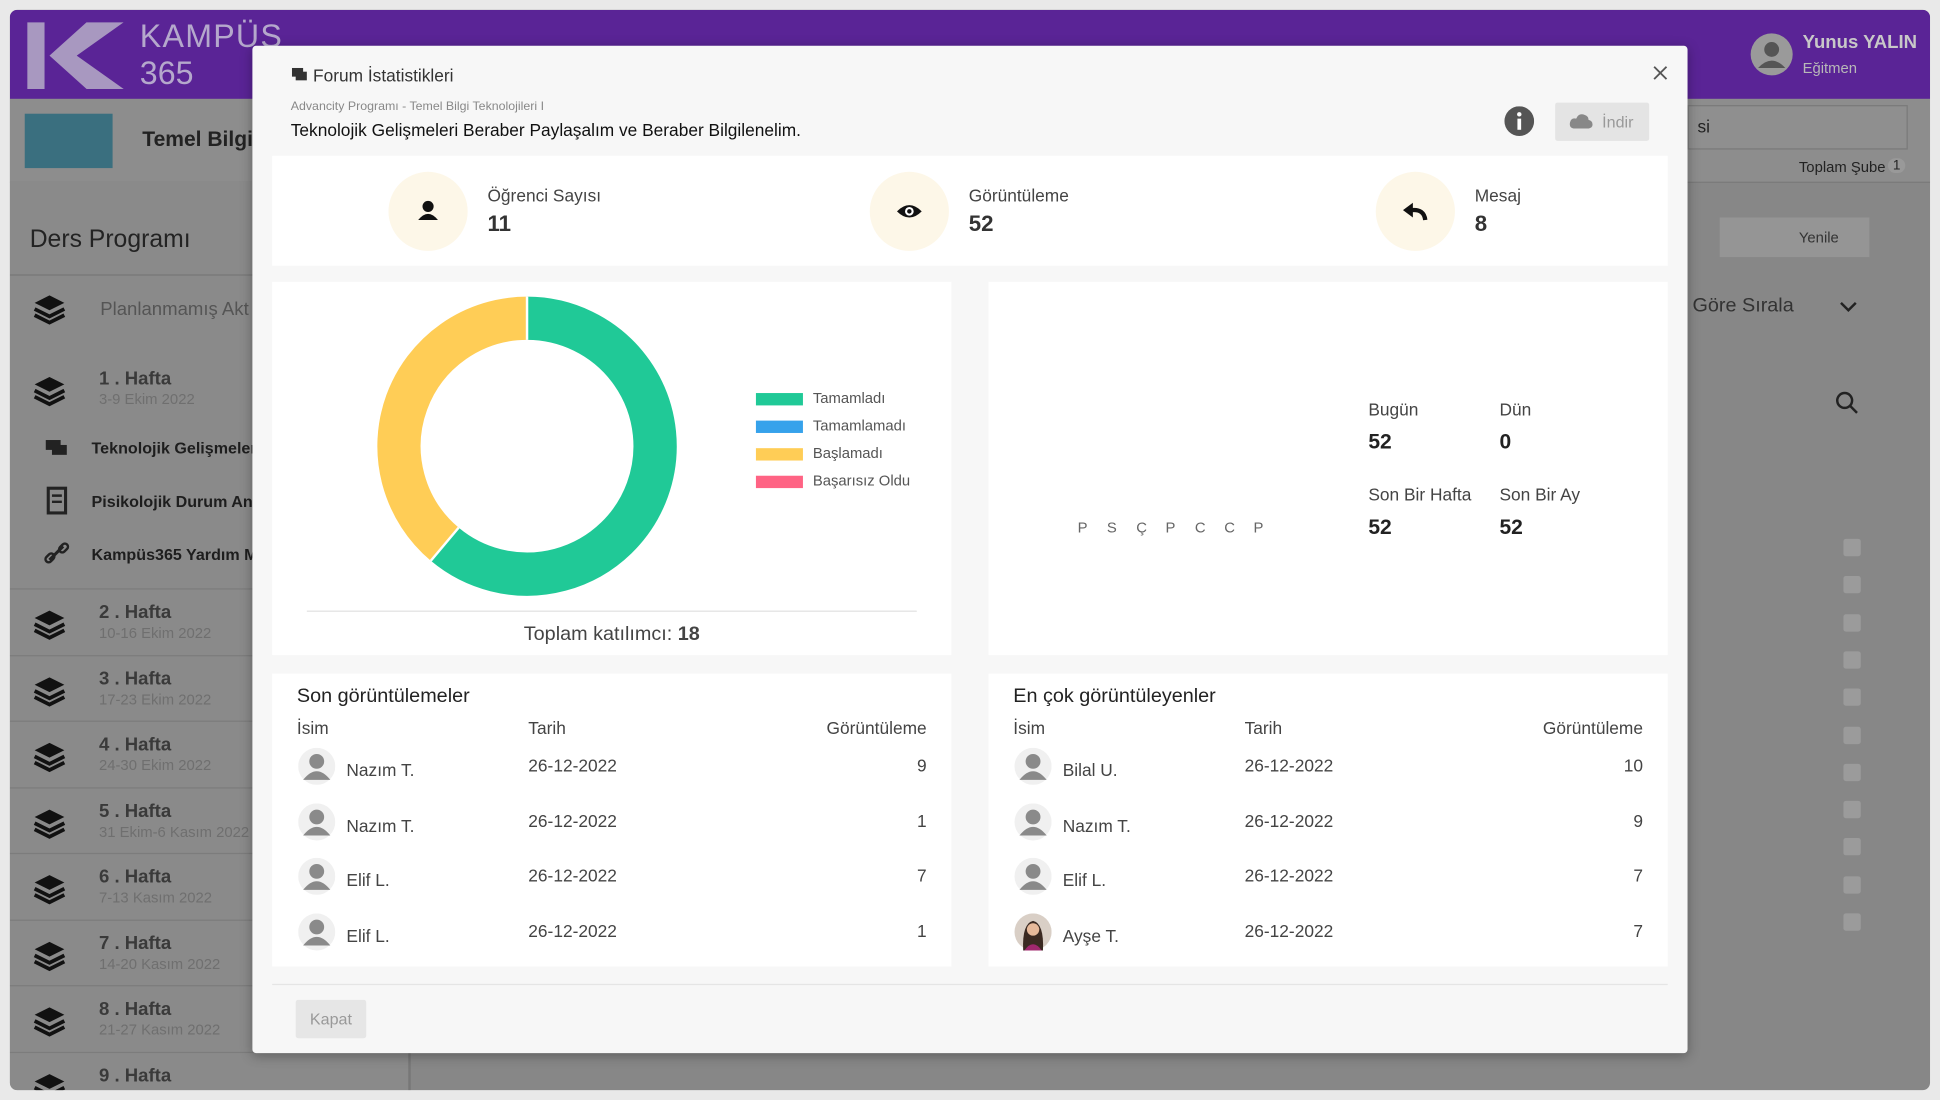 The image size is (1940, 1100). Describe the element at coordinates (1497, 195) in the screenshot. I see `stat-label: Mesaj` at that location.